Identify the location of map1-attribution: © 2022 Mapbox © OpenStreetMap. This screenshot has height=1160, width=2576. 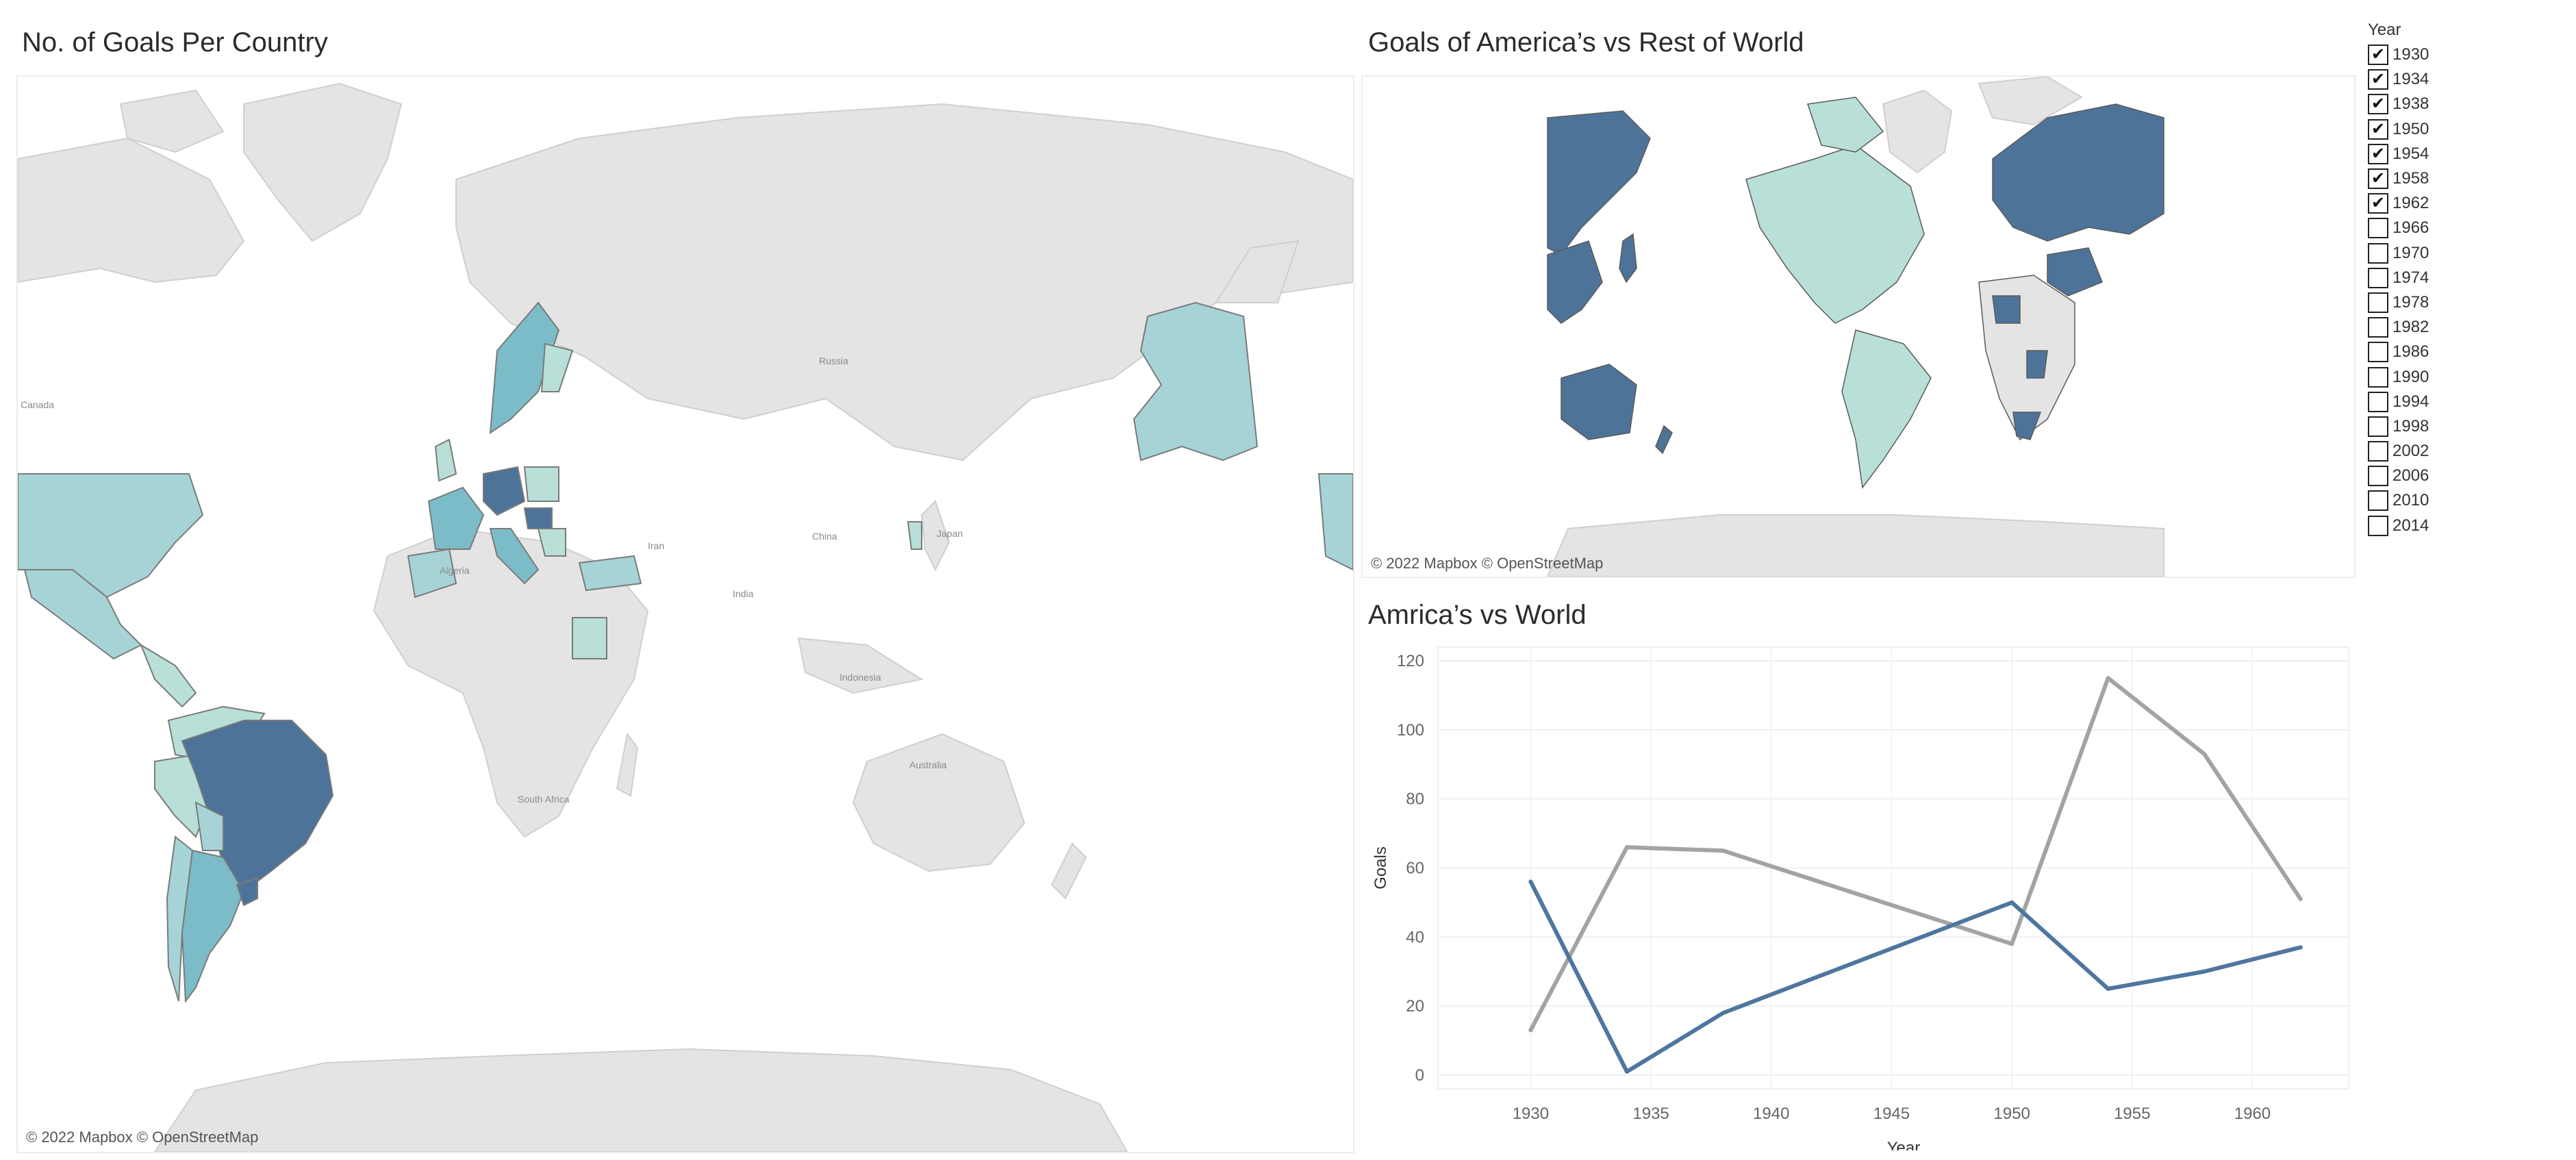
(142, 1137).